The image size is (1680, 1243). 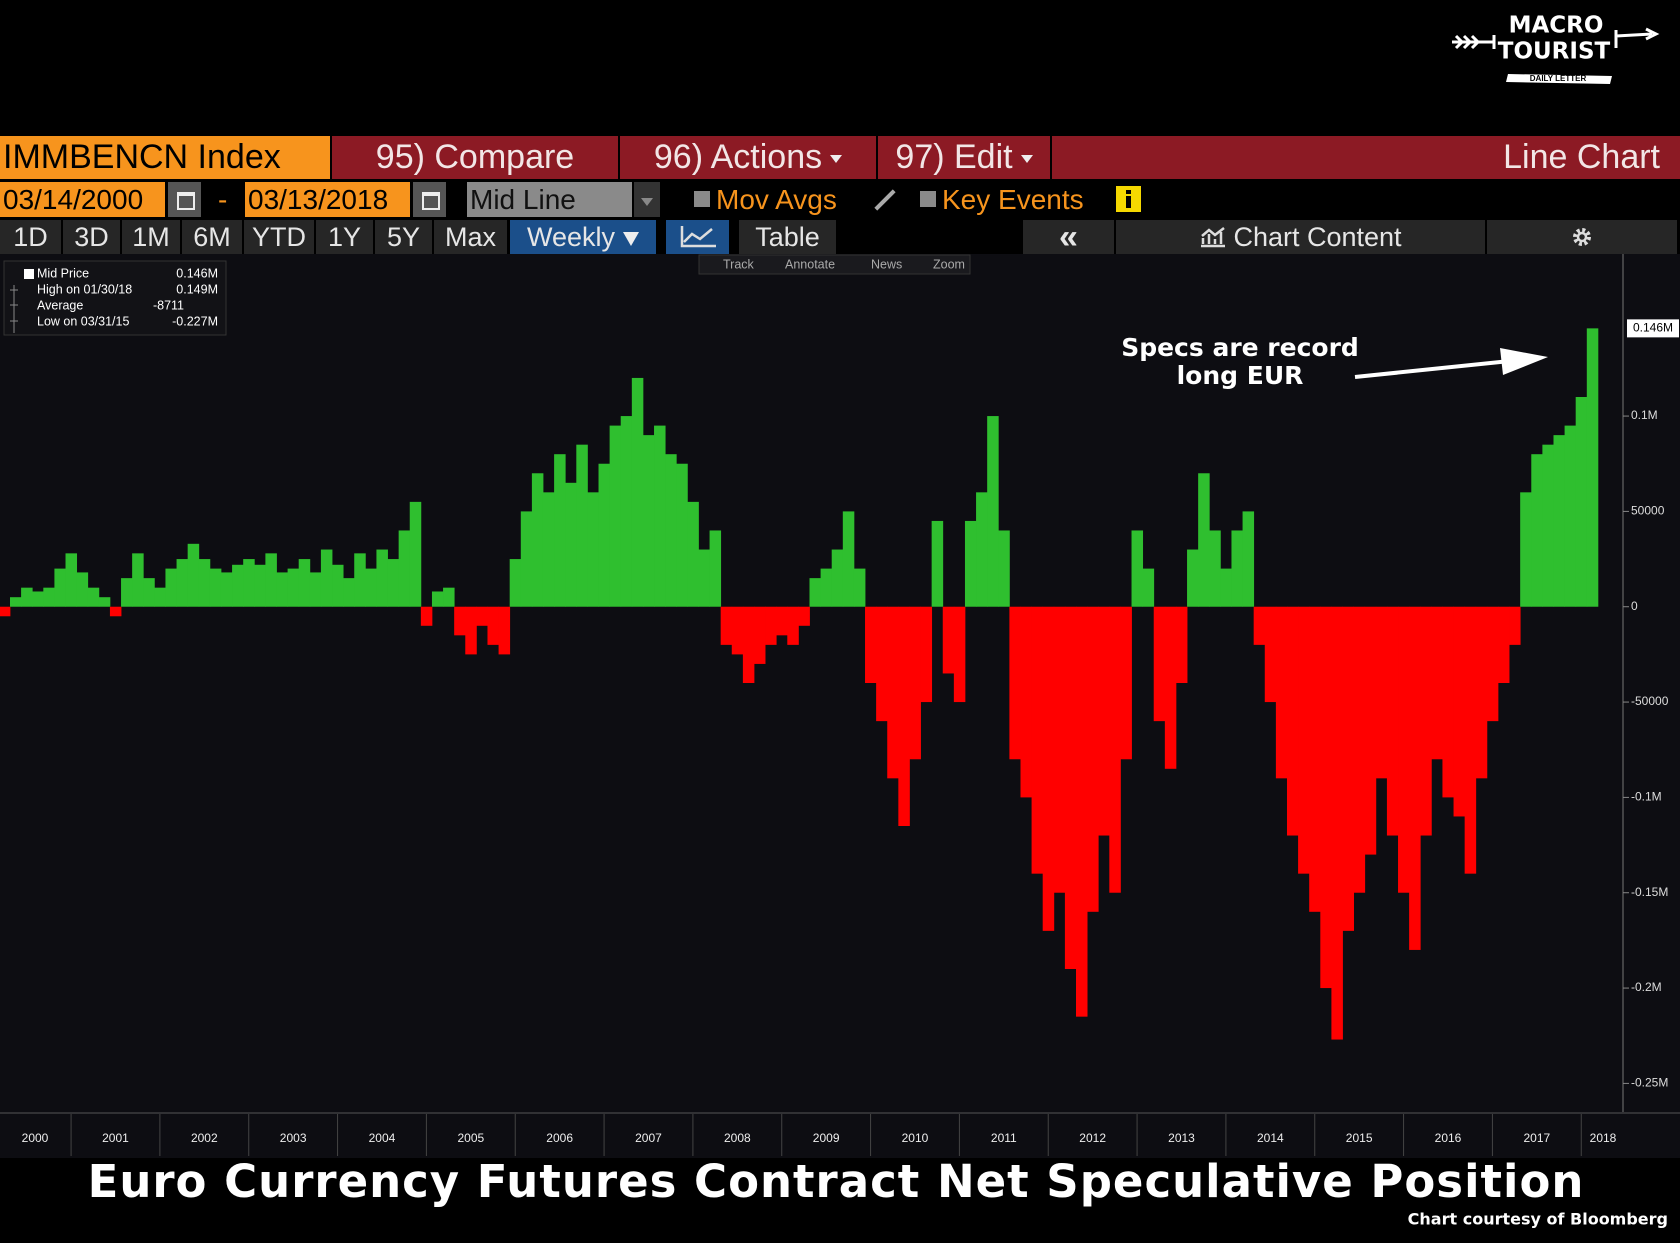 I want to click on actions-menu: 96) Actions, so click(x=748, y=157).